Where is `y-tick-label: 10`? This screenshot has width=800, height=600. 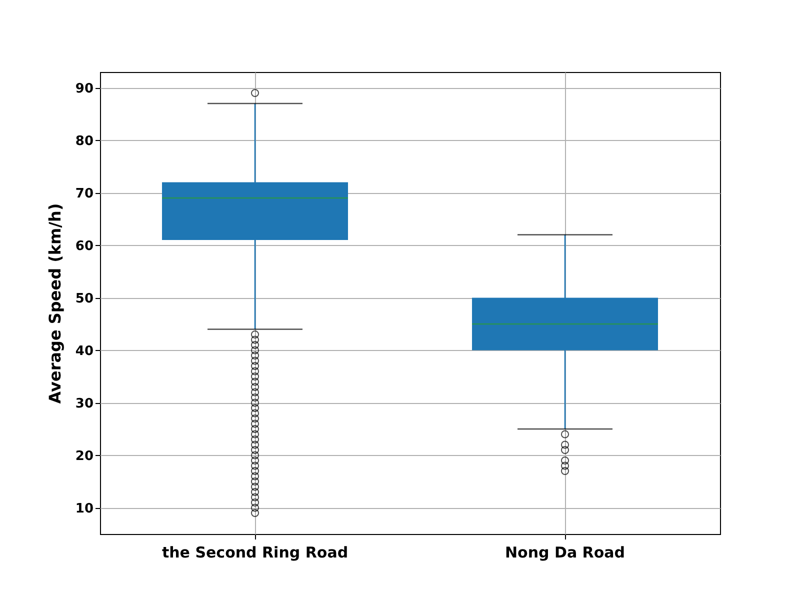 y-tick-label: 10 is located at coordinates (84, 508).